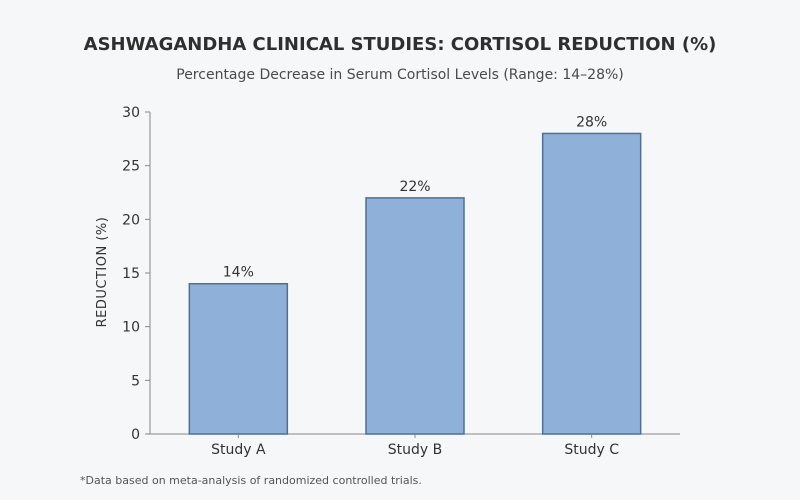 The image size is (800, 500). What do you see at coordinates (591, 122) in the screenshot?
I see `data-label: 28%` at bounding box center [591, 122].